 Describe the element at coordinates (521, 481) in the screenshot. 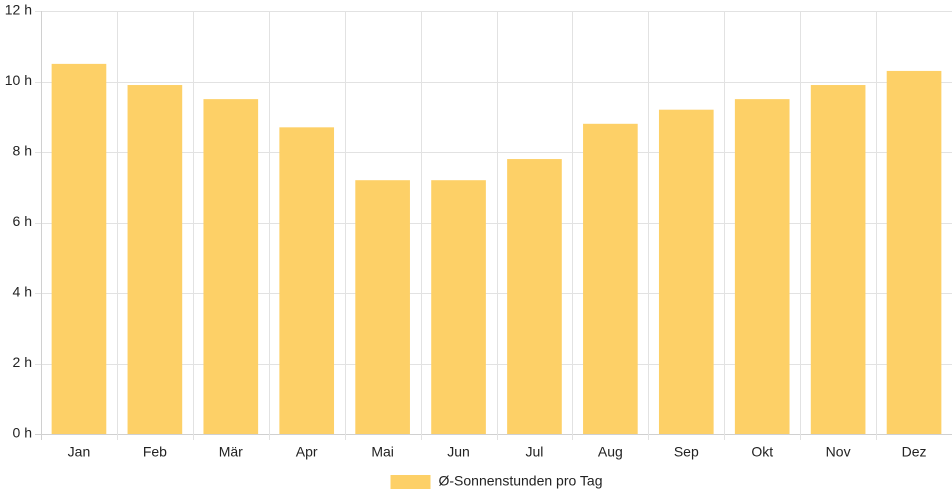

I see `legend-label: Ø-Sonnenstunden pro Tag` at that location.